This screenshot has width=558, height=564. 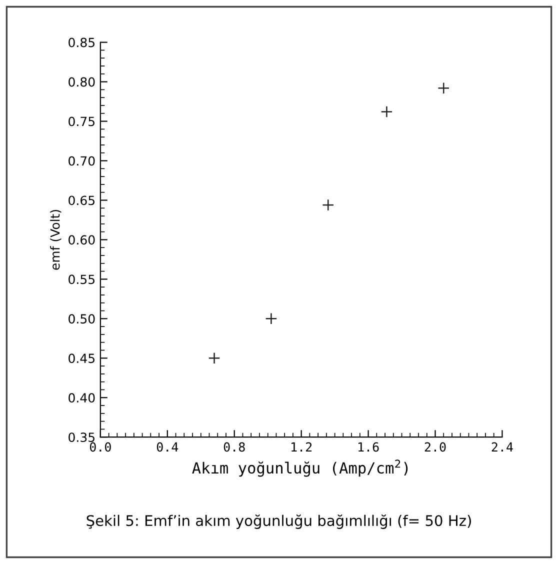 What do you see at coordinates (81, 437) in the screenshot?
I see `y-tick-label: 0.35` at bounding box center [81, 437].